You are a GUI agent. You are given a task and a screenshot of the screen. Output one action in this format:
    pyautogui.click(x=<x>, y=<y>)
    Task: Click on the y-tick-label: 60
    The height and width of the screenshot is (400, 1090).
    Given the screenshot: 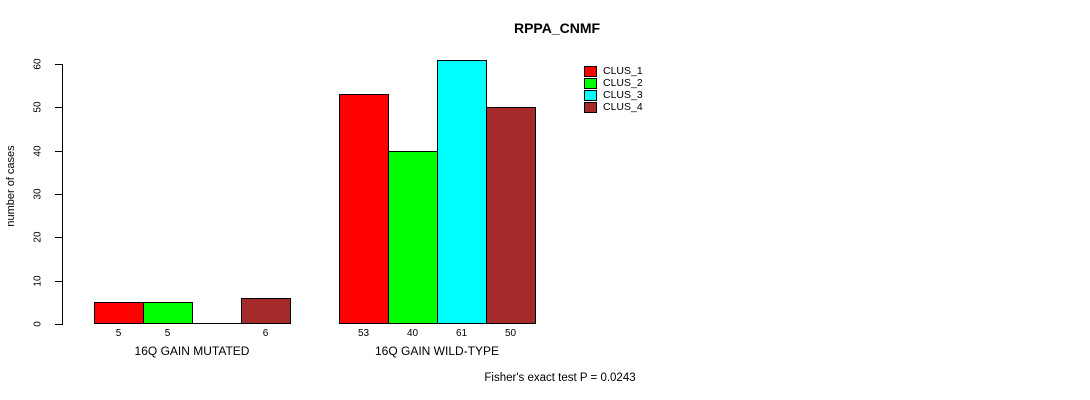 What is the action you would take?
    pyautogui.click(x=38, y=64)
    